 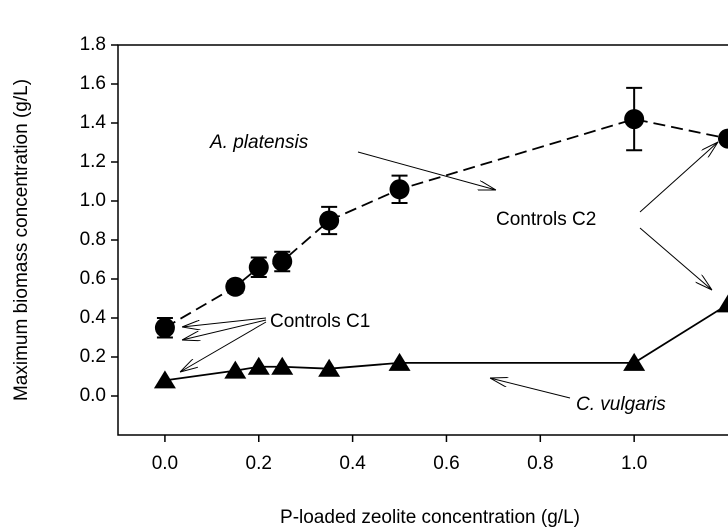 I want to click on y-tick-label: 0.4, so click(x=93, y=317).